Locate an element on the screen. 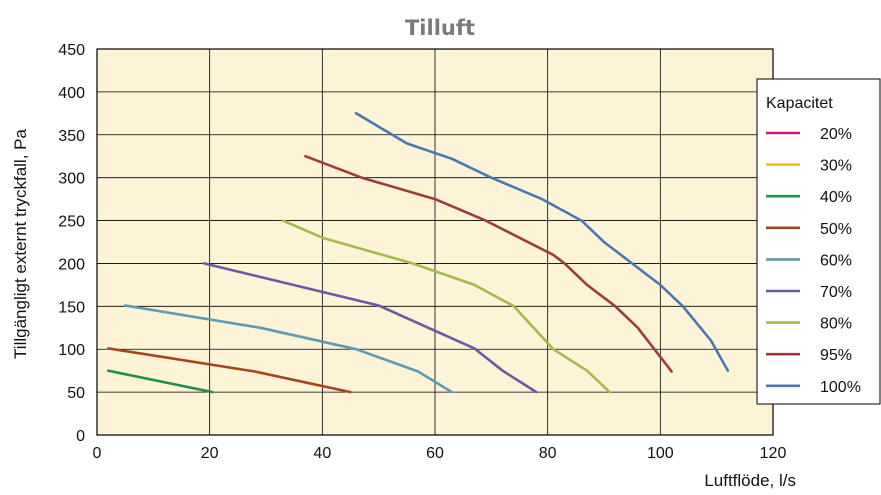  legend-item-label: 30% is located at coordinates (836, 166).